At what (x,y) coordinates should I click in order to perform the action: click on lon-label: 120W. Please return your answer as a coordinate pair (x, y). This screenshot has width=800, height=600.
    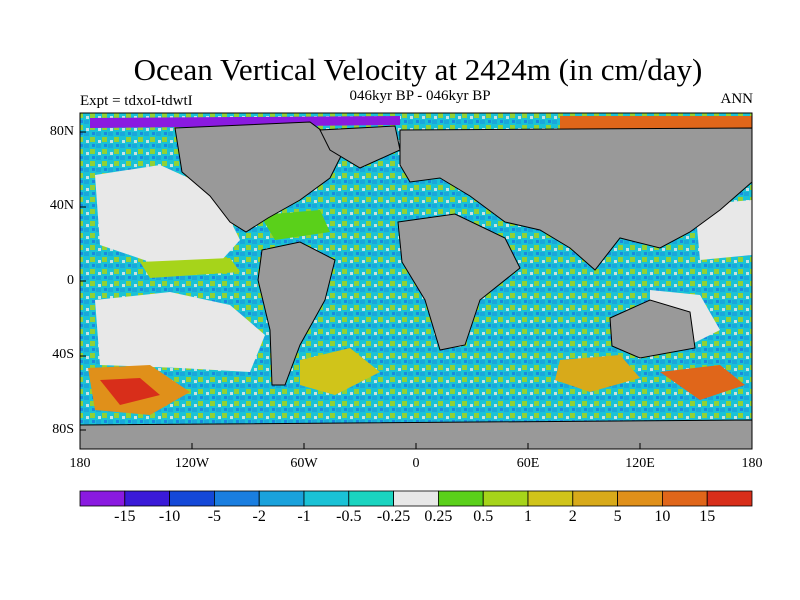
    Looking at the image, I should click on (192, 463).